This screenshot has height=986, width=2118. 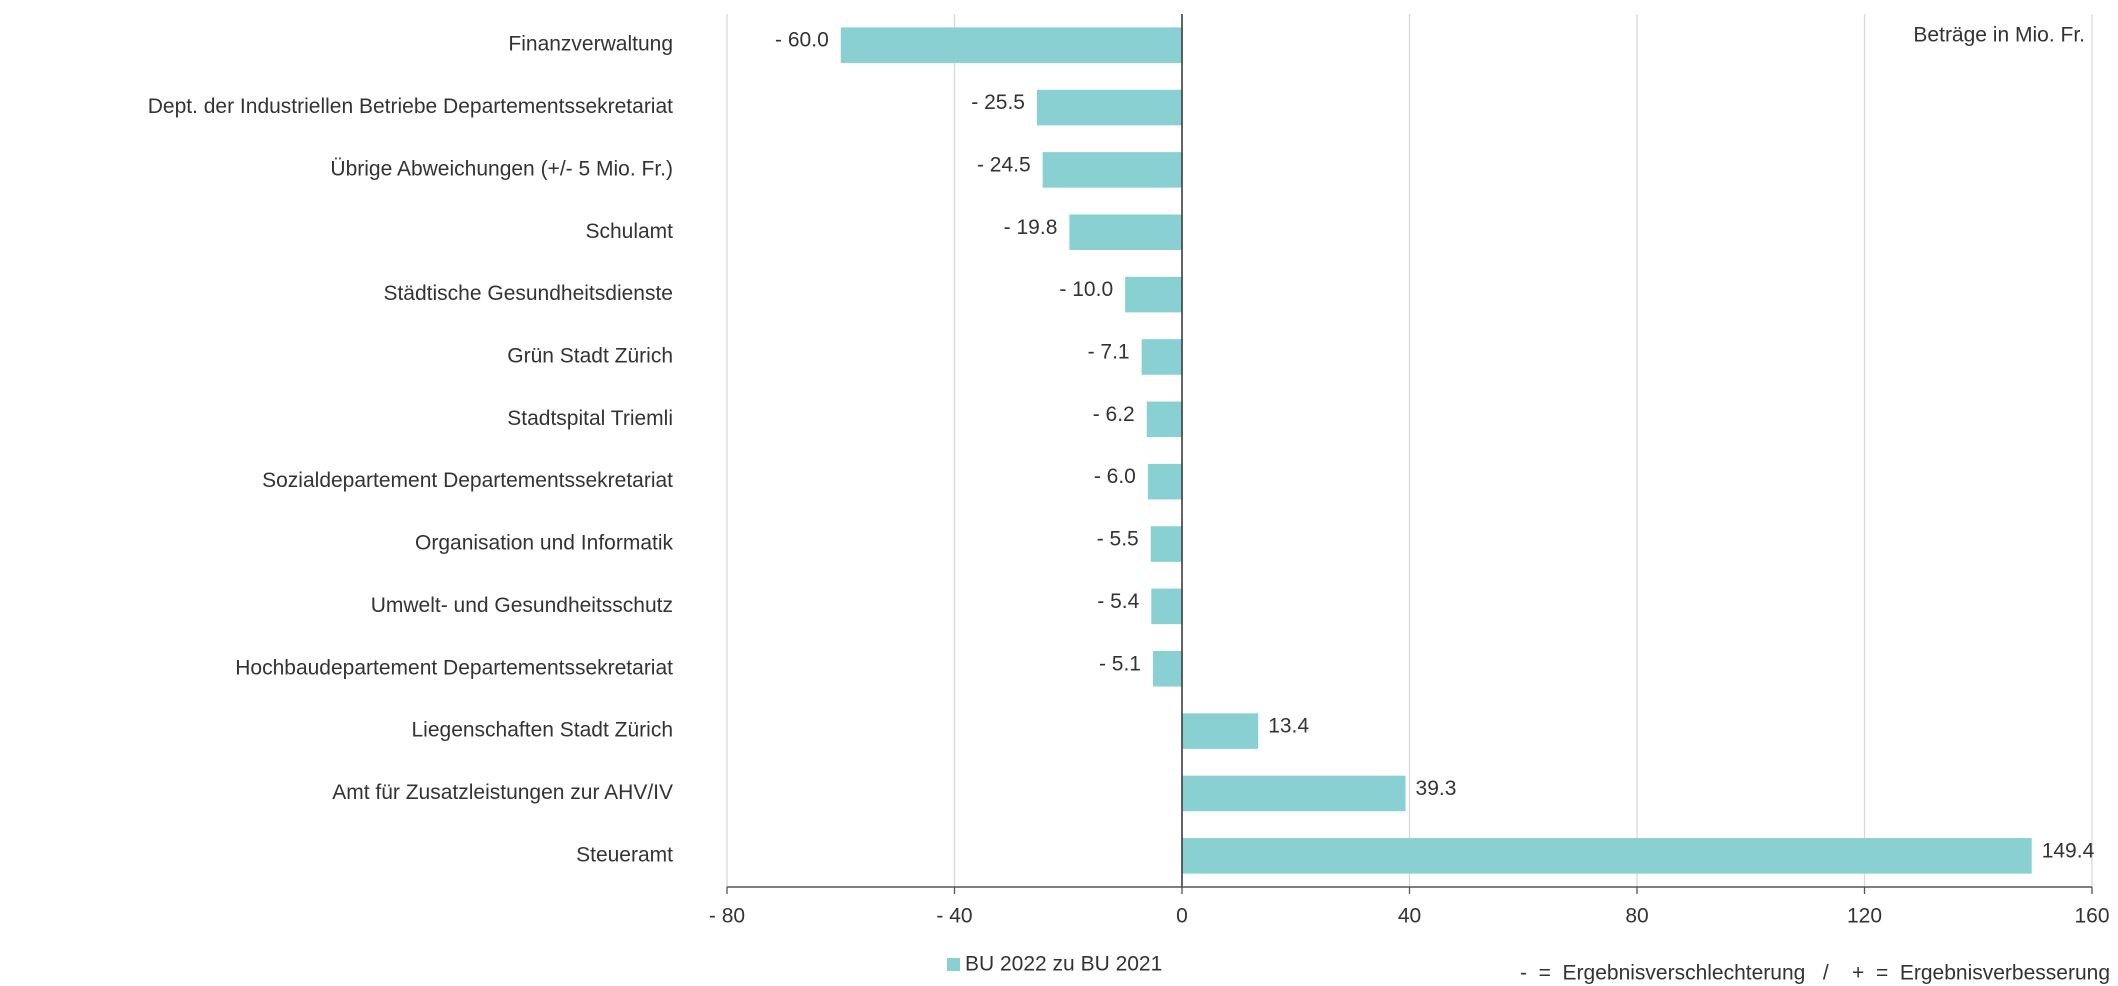 What do you see at coordinates (727, 916) in the screenshot?
I see `x-tick-label: - 80` at bounding box center [727, 916].